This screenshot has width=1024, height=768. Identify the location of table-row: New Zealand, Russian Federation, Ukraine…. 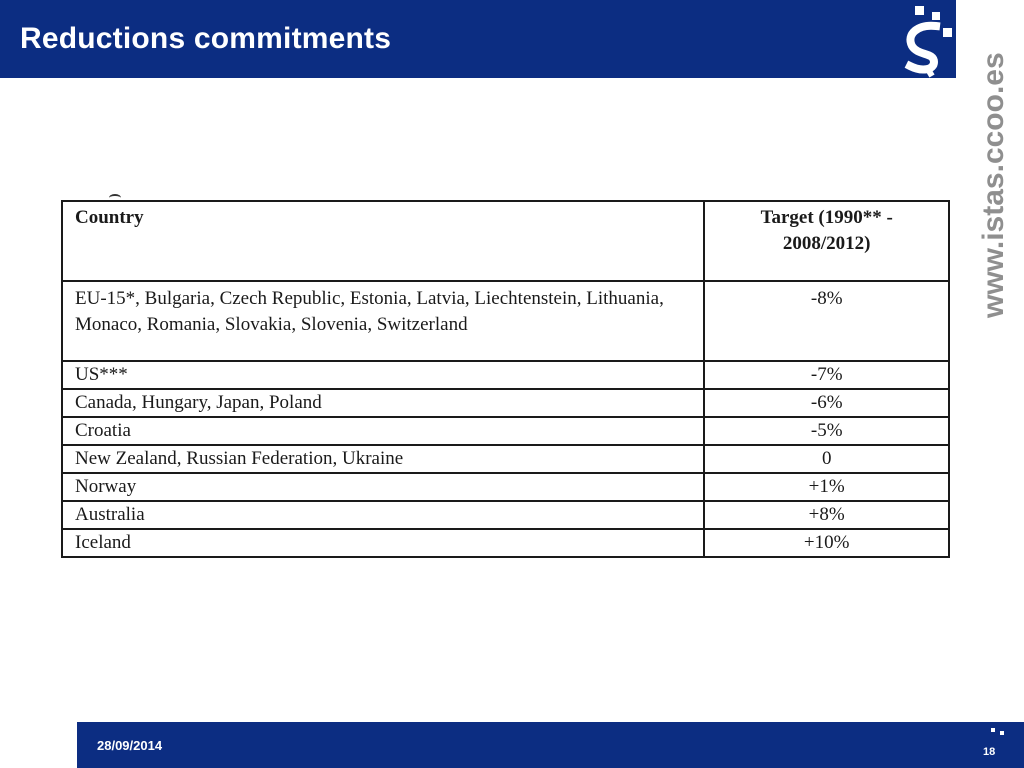
(505, 459).